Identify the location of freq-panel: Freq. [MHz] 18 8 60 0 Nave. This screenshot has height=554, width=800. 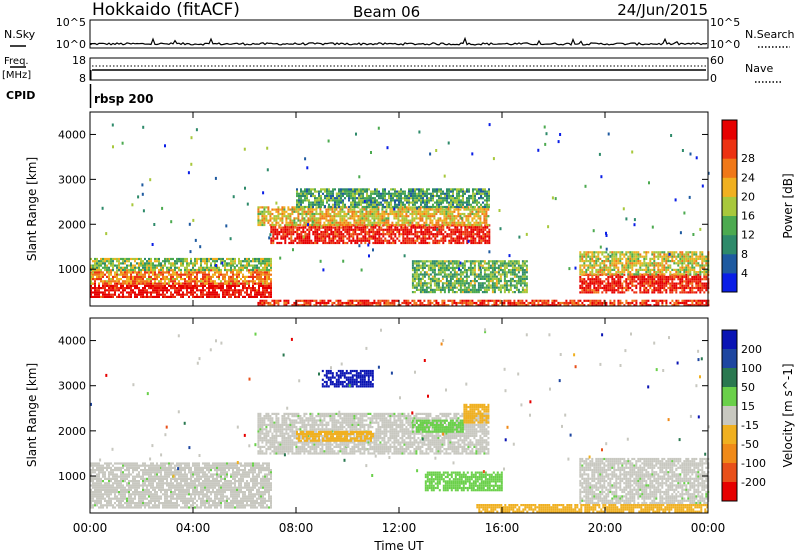
(392, 69).